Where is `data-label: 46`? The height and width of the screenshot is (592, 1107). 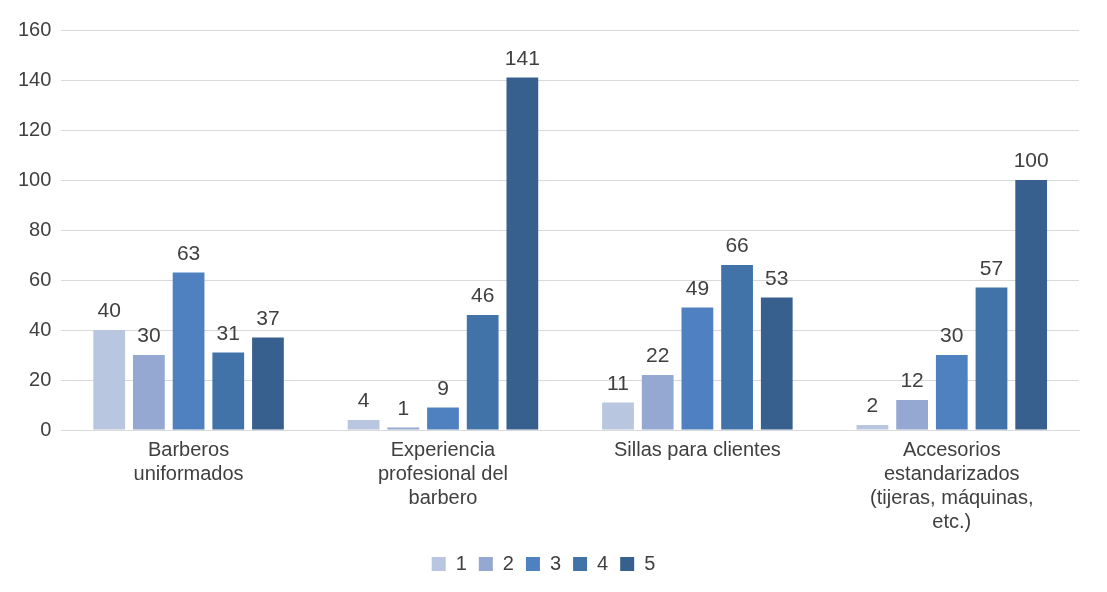
data-label: 46 is located at coordinates (482, 295).